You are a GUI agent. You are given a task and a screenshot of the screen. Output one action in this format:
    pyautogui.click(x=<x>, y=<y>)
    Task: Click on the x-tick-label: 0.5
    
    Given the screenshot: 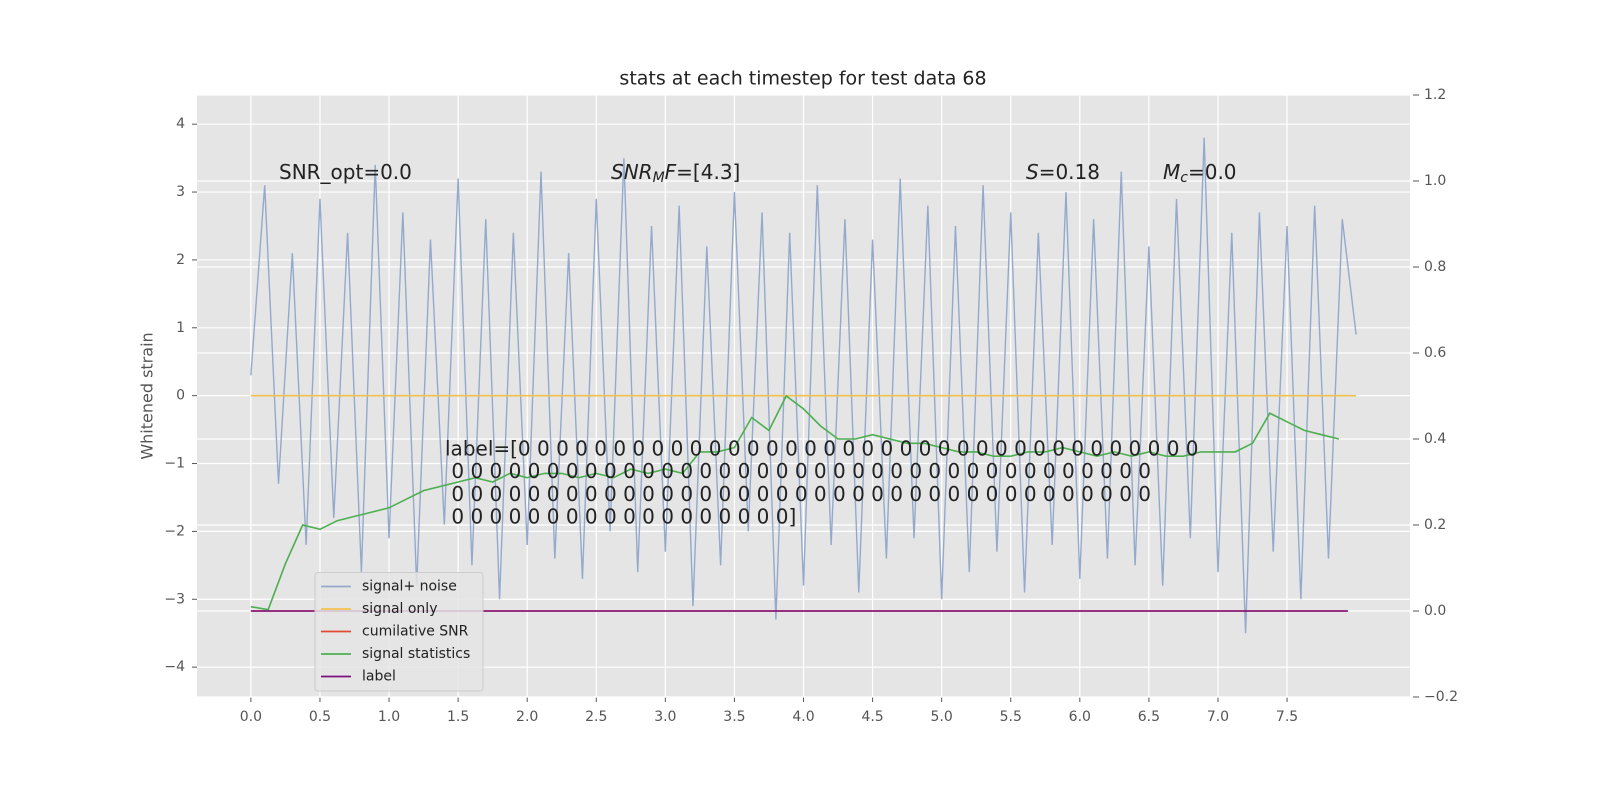 What is the action you would take?
    pyautogui.click(x=320, y=717)
    